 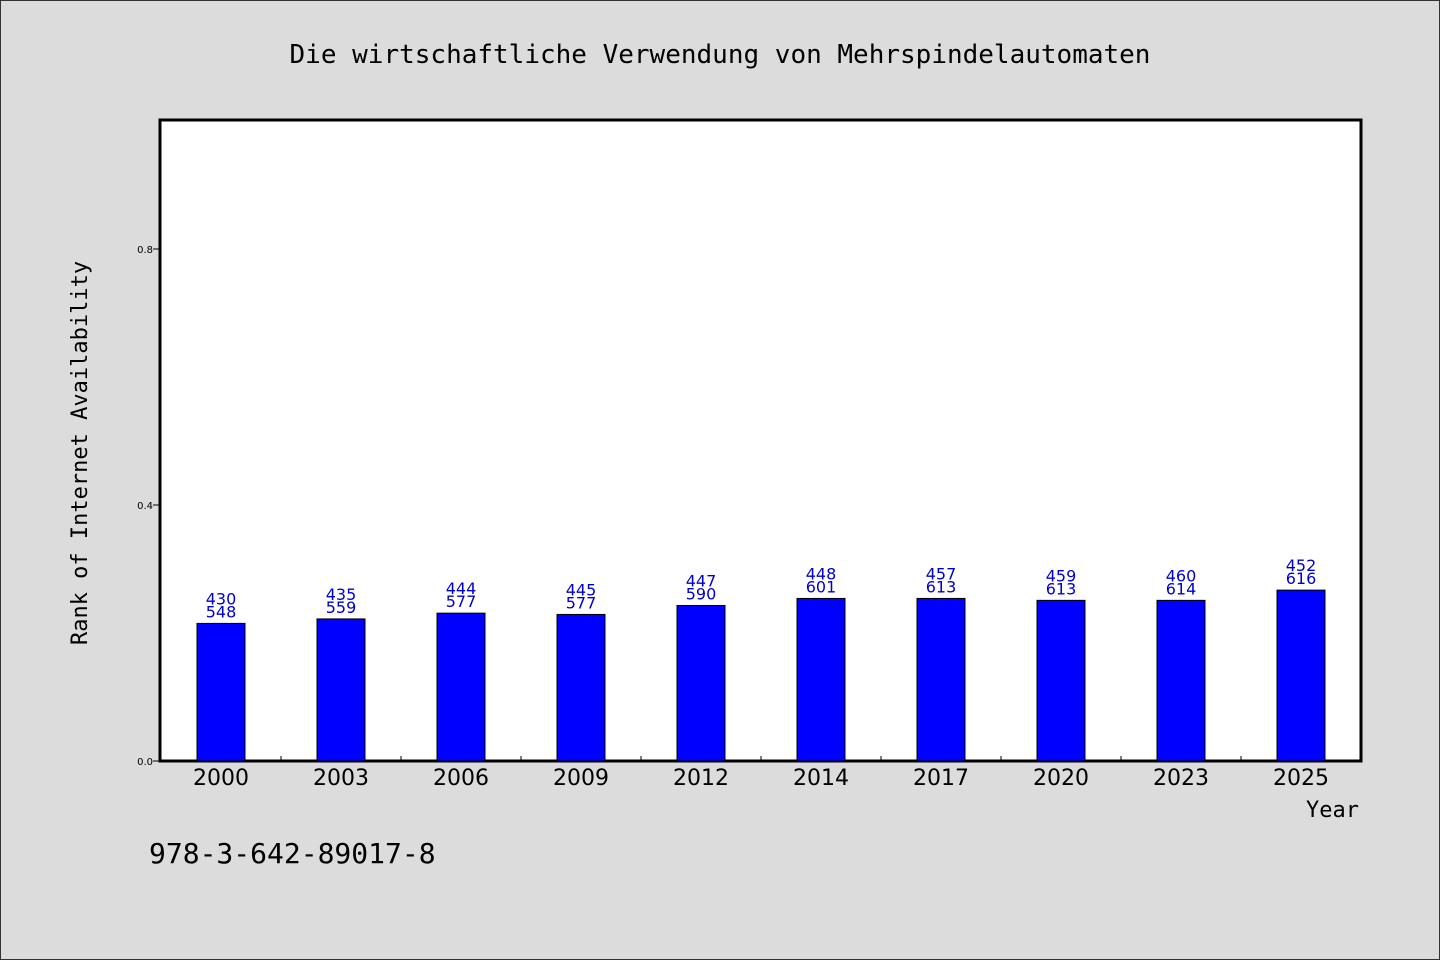 I want to click on bar-data-label-upper: 430, so click(x=221, y=598).